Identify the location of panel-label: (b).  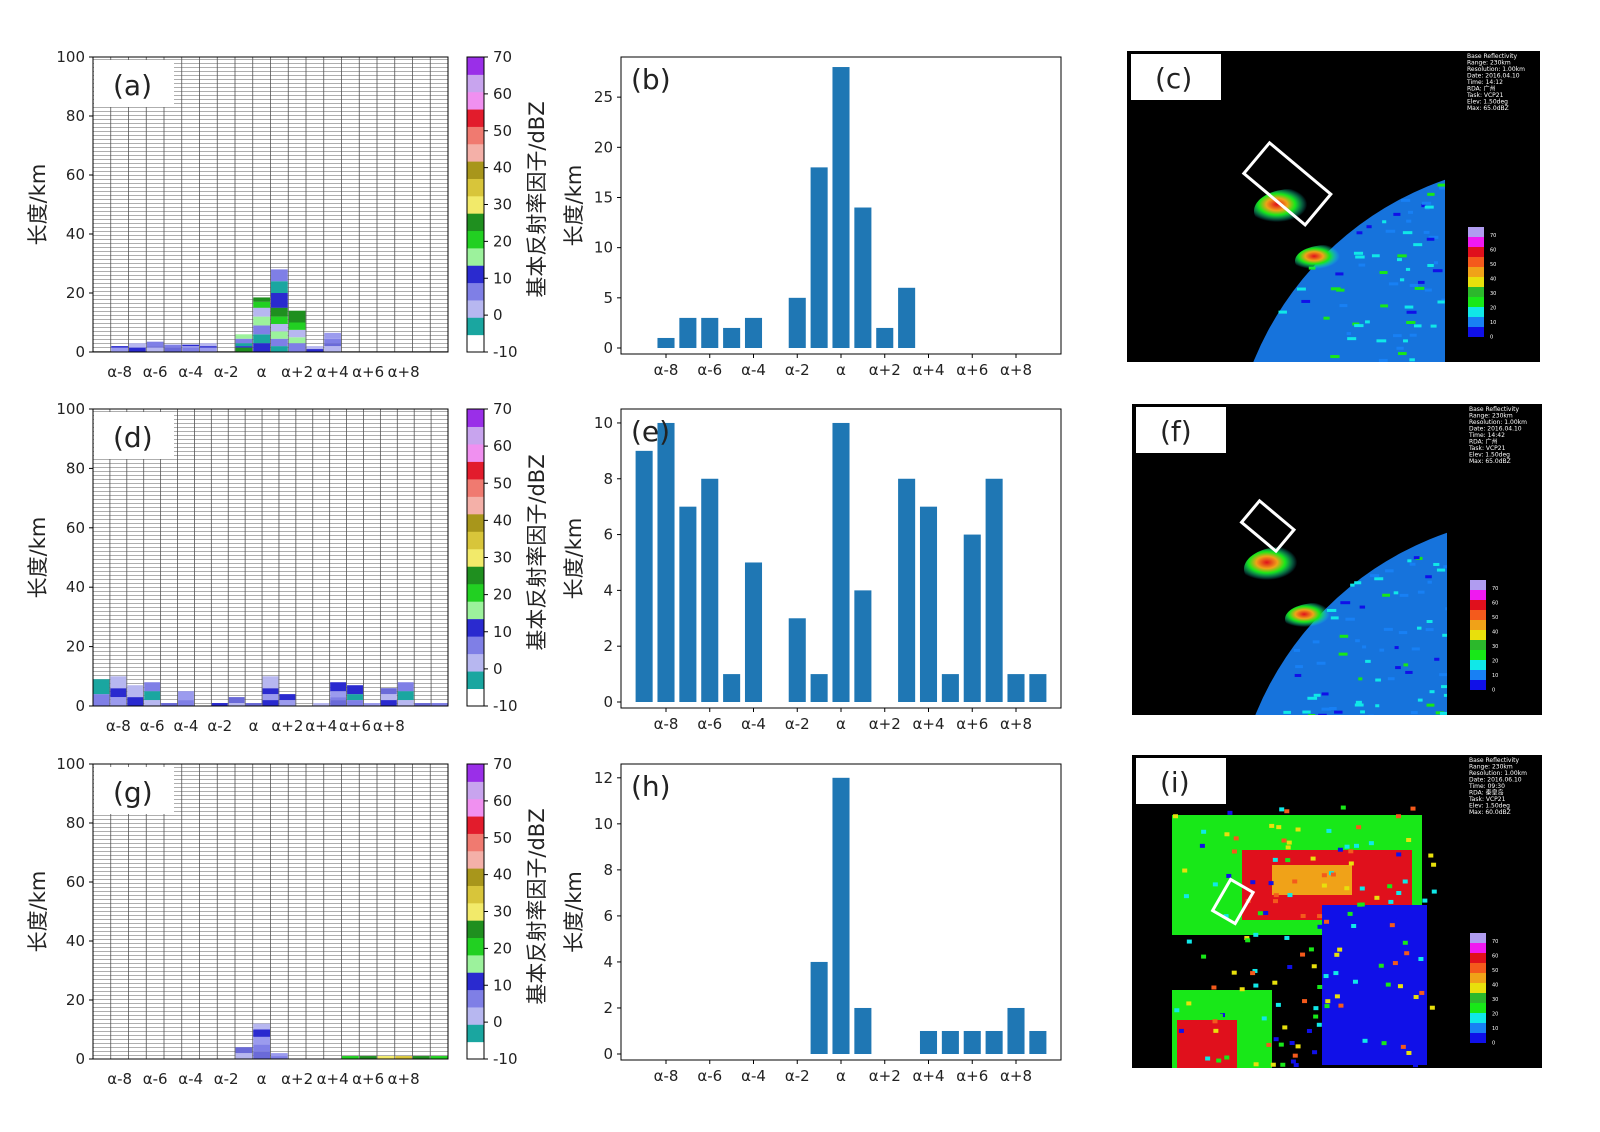
(651, 79).